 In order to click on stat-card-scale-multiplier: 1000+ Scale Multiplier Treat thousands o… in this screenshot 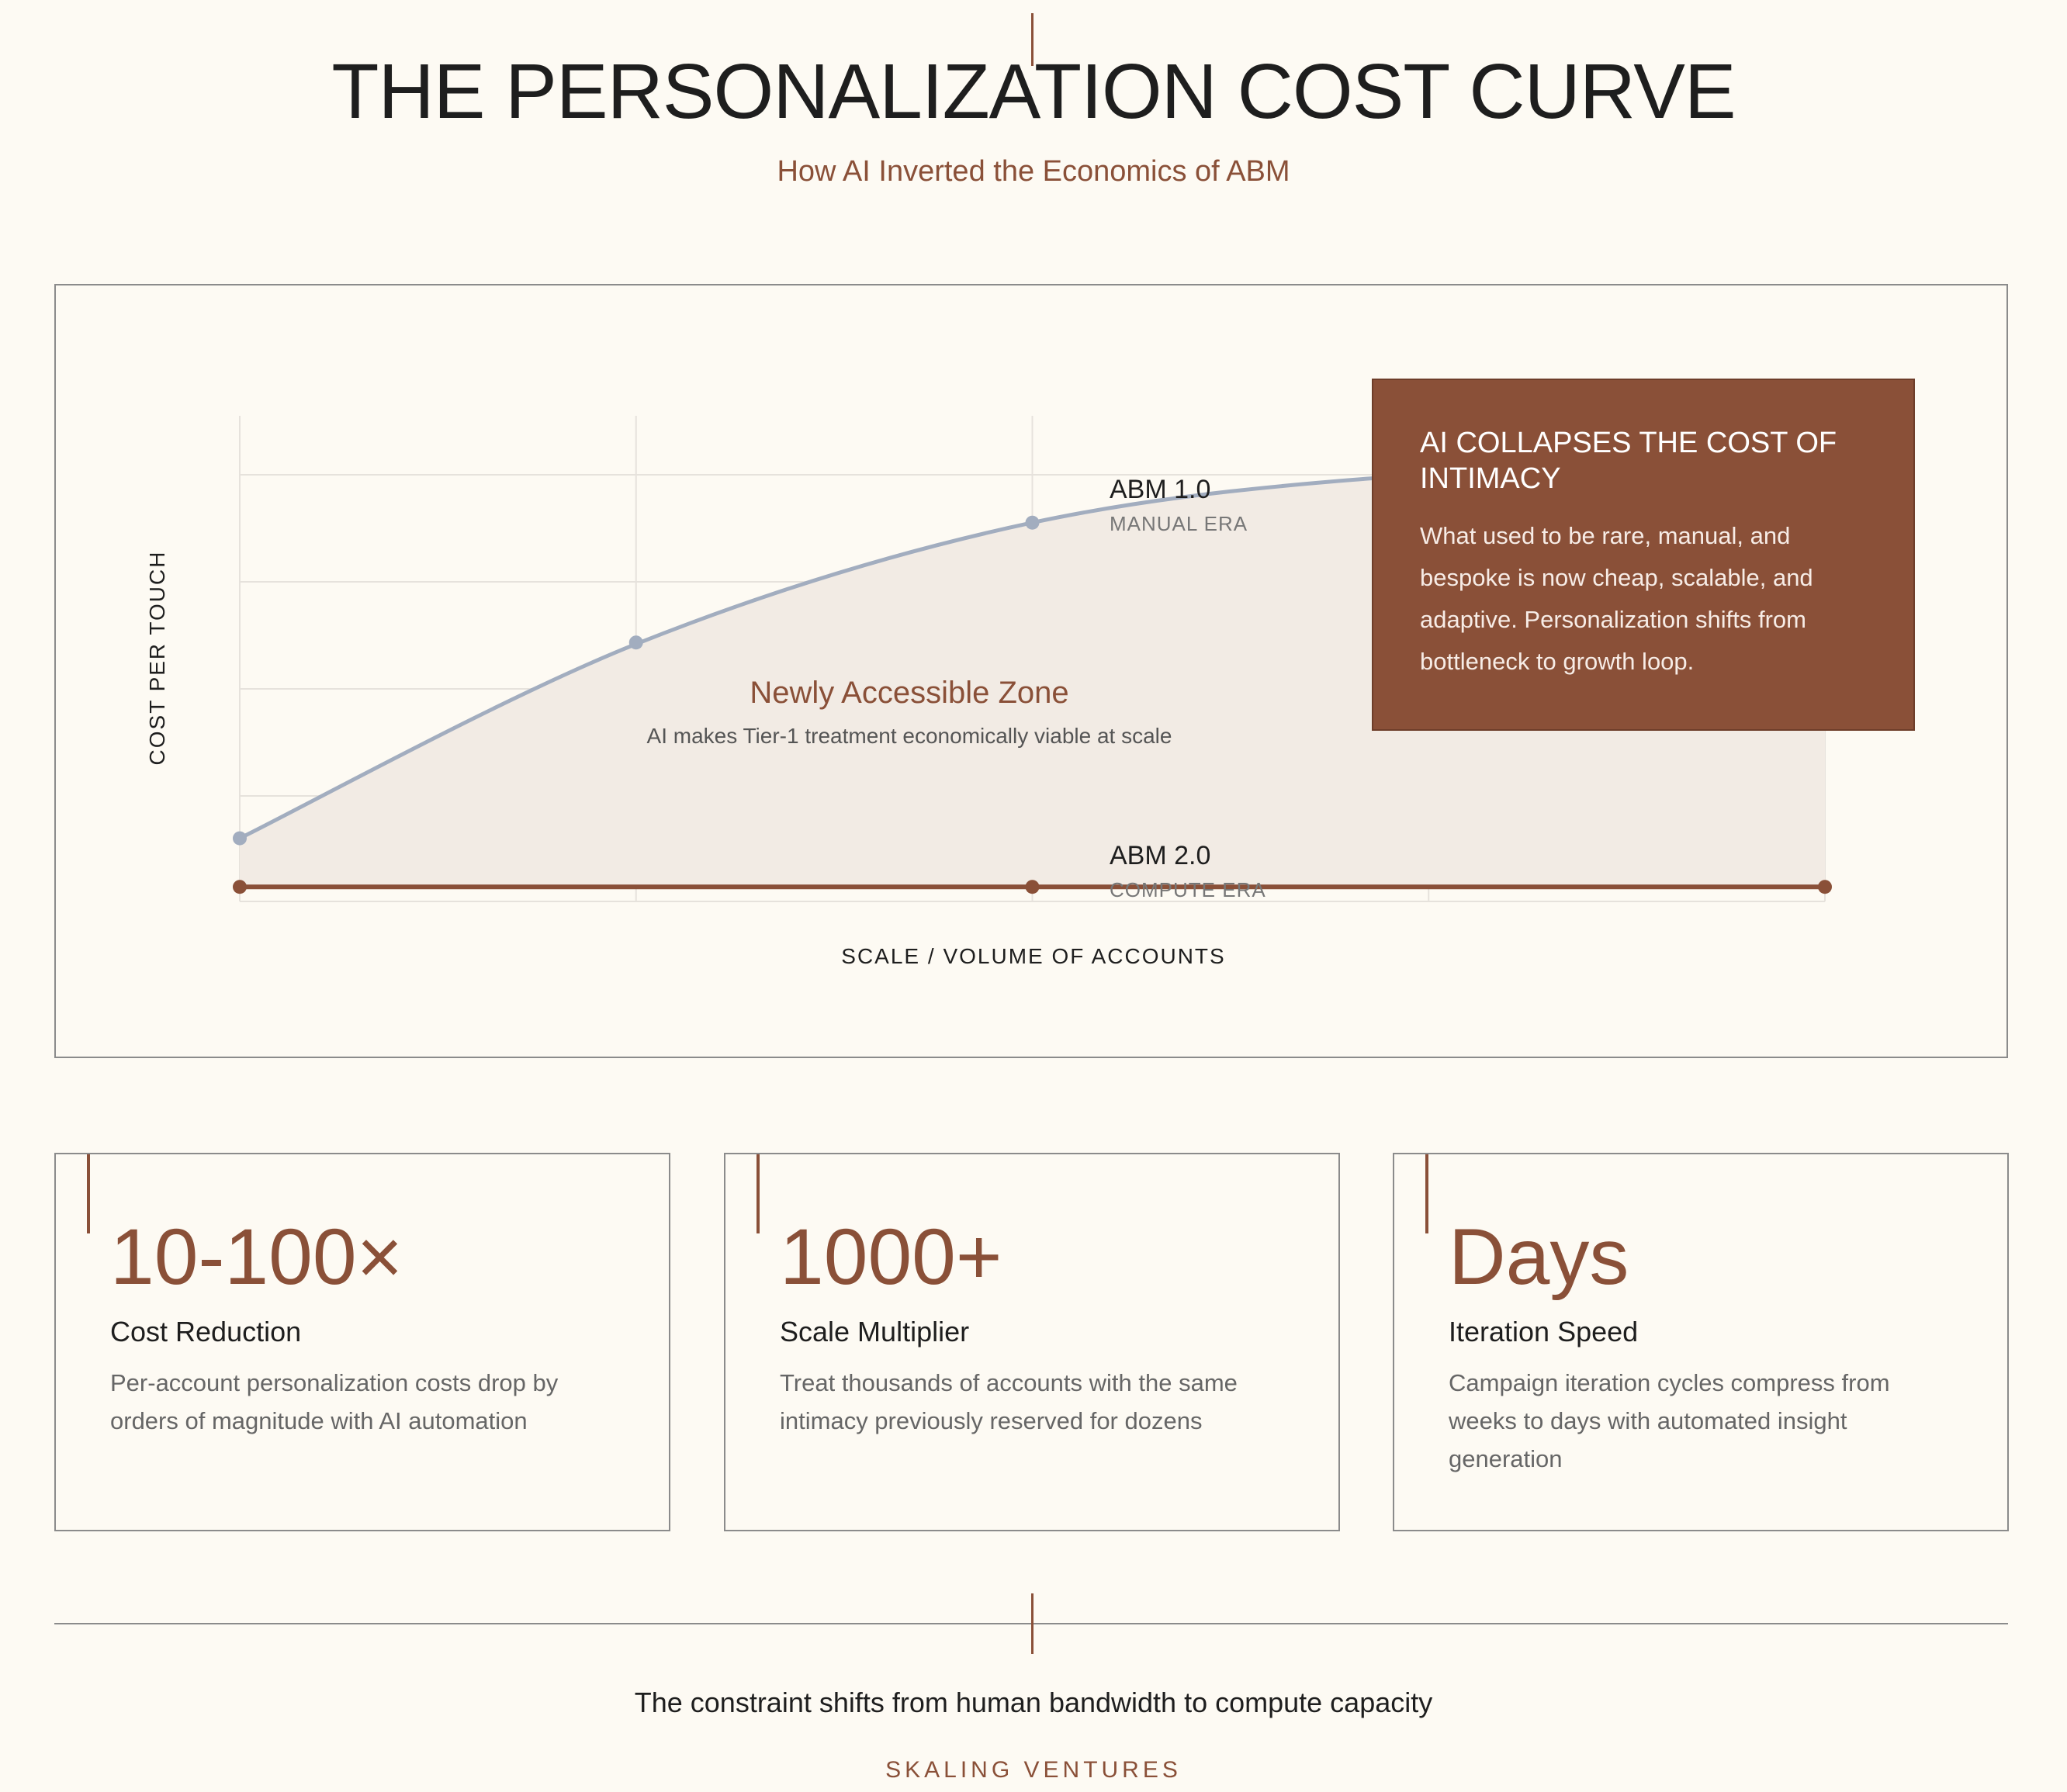, I will do `click(1032, 1342)`.